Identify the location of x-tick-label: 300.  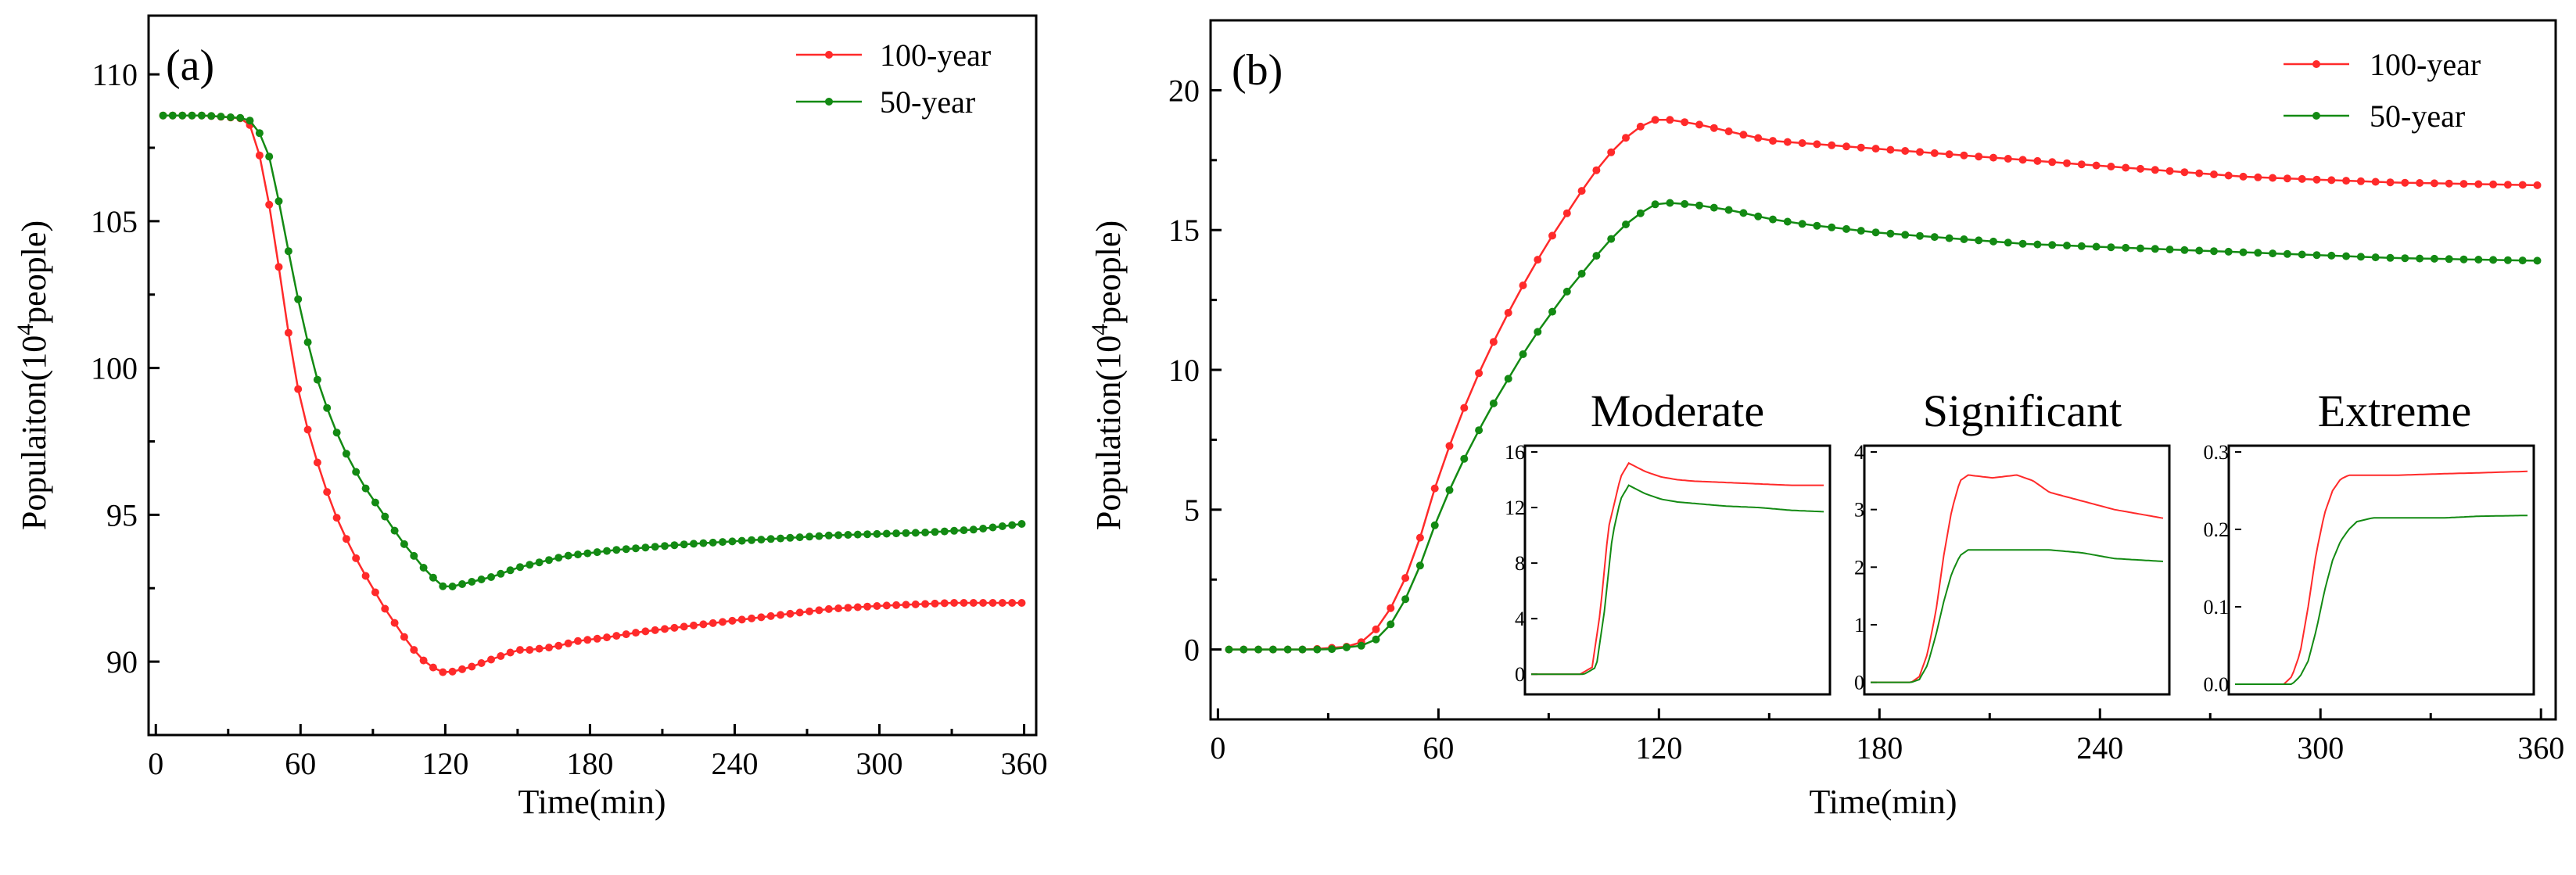
(2320, 748).